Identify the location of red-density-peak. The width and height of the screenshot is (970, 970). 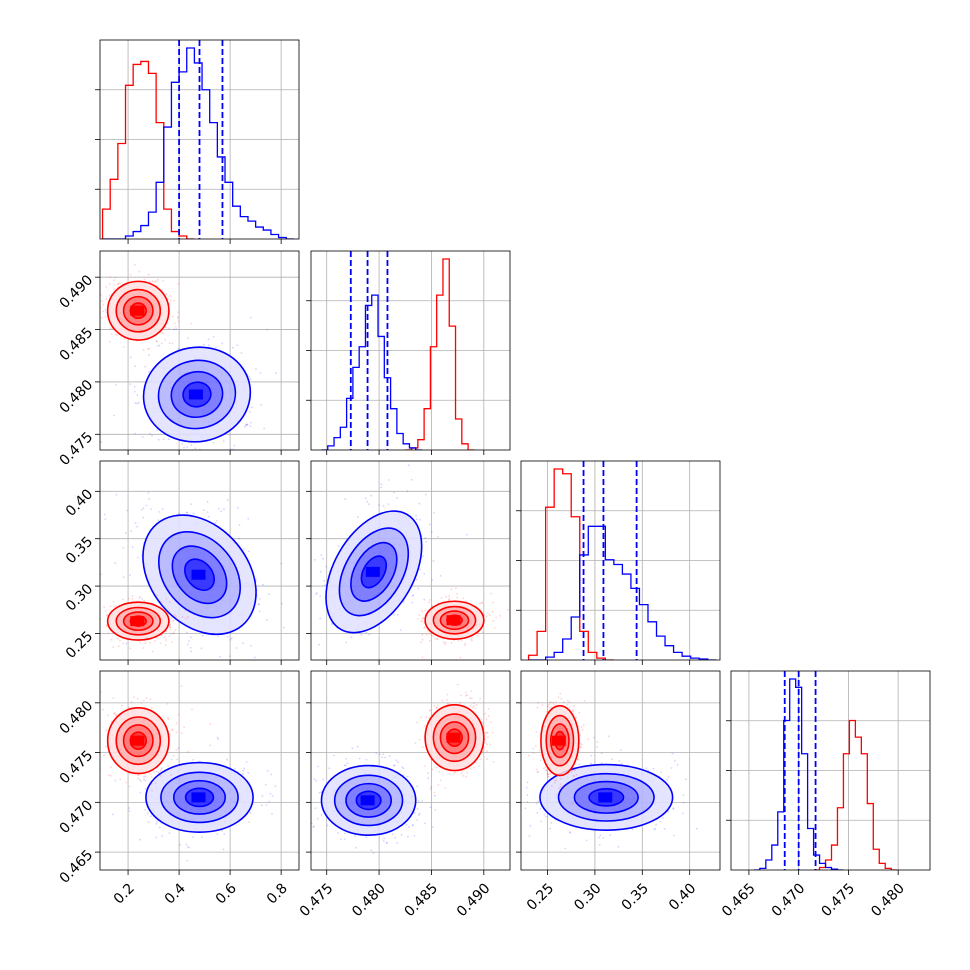
(453, 737).